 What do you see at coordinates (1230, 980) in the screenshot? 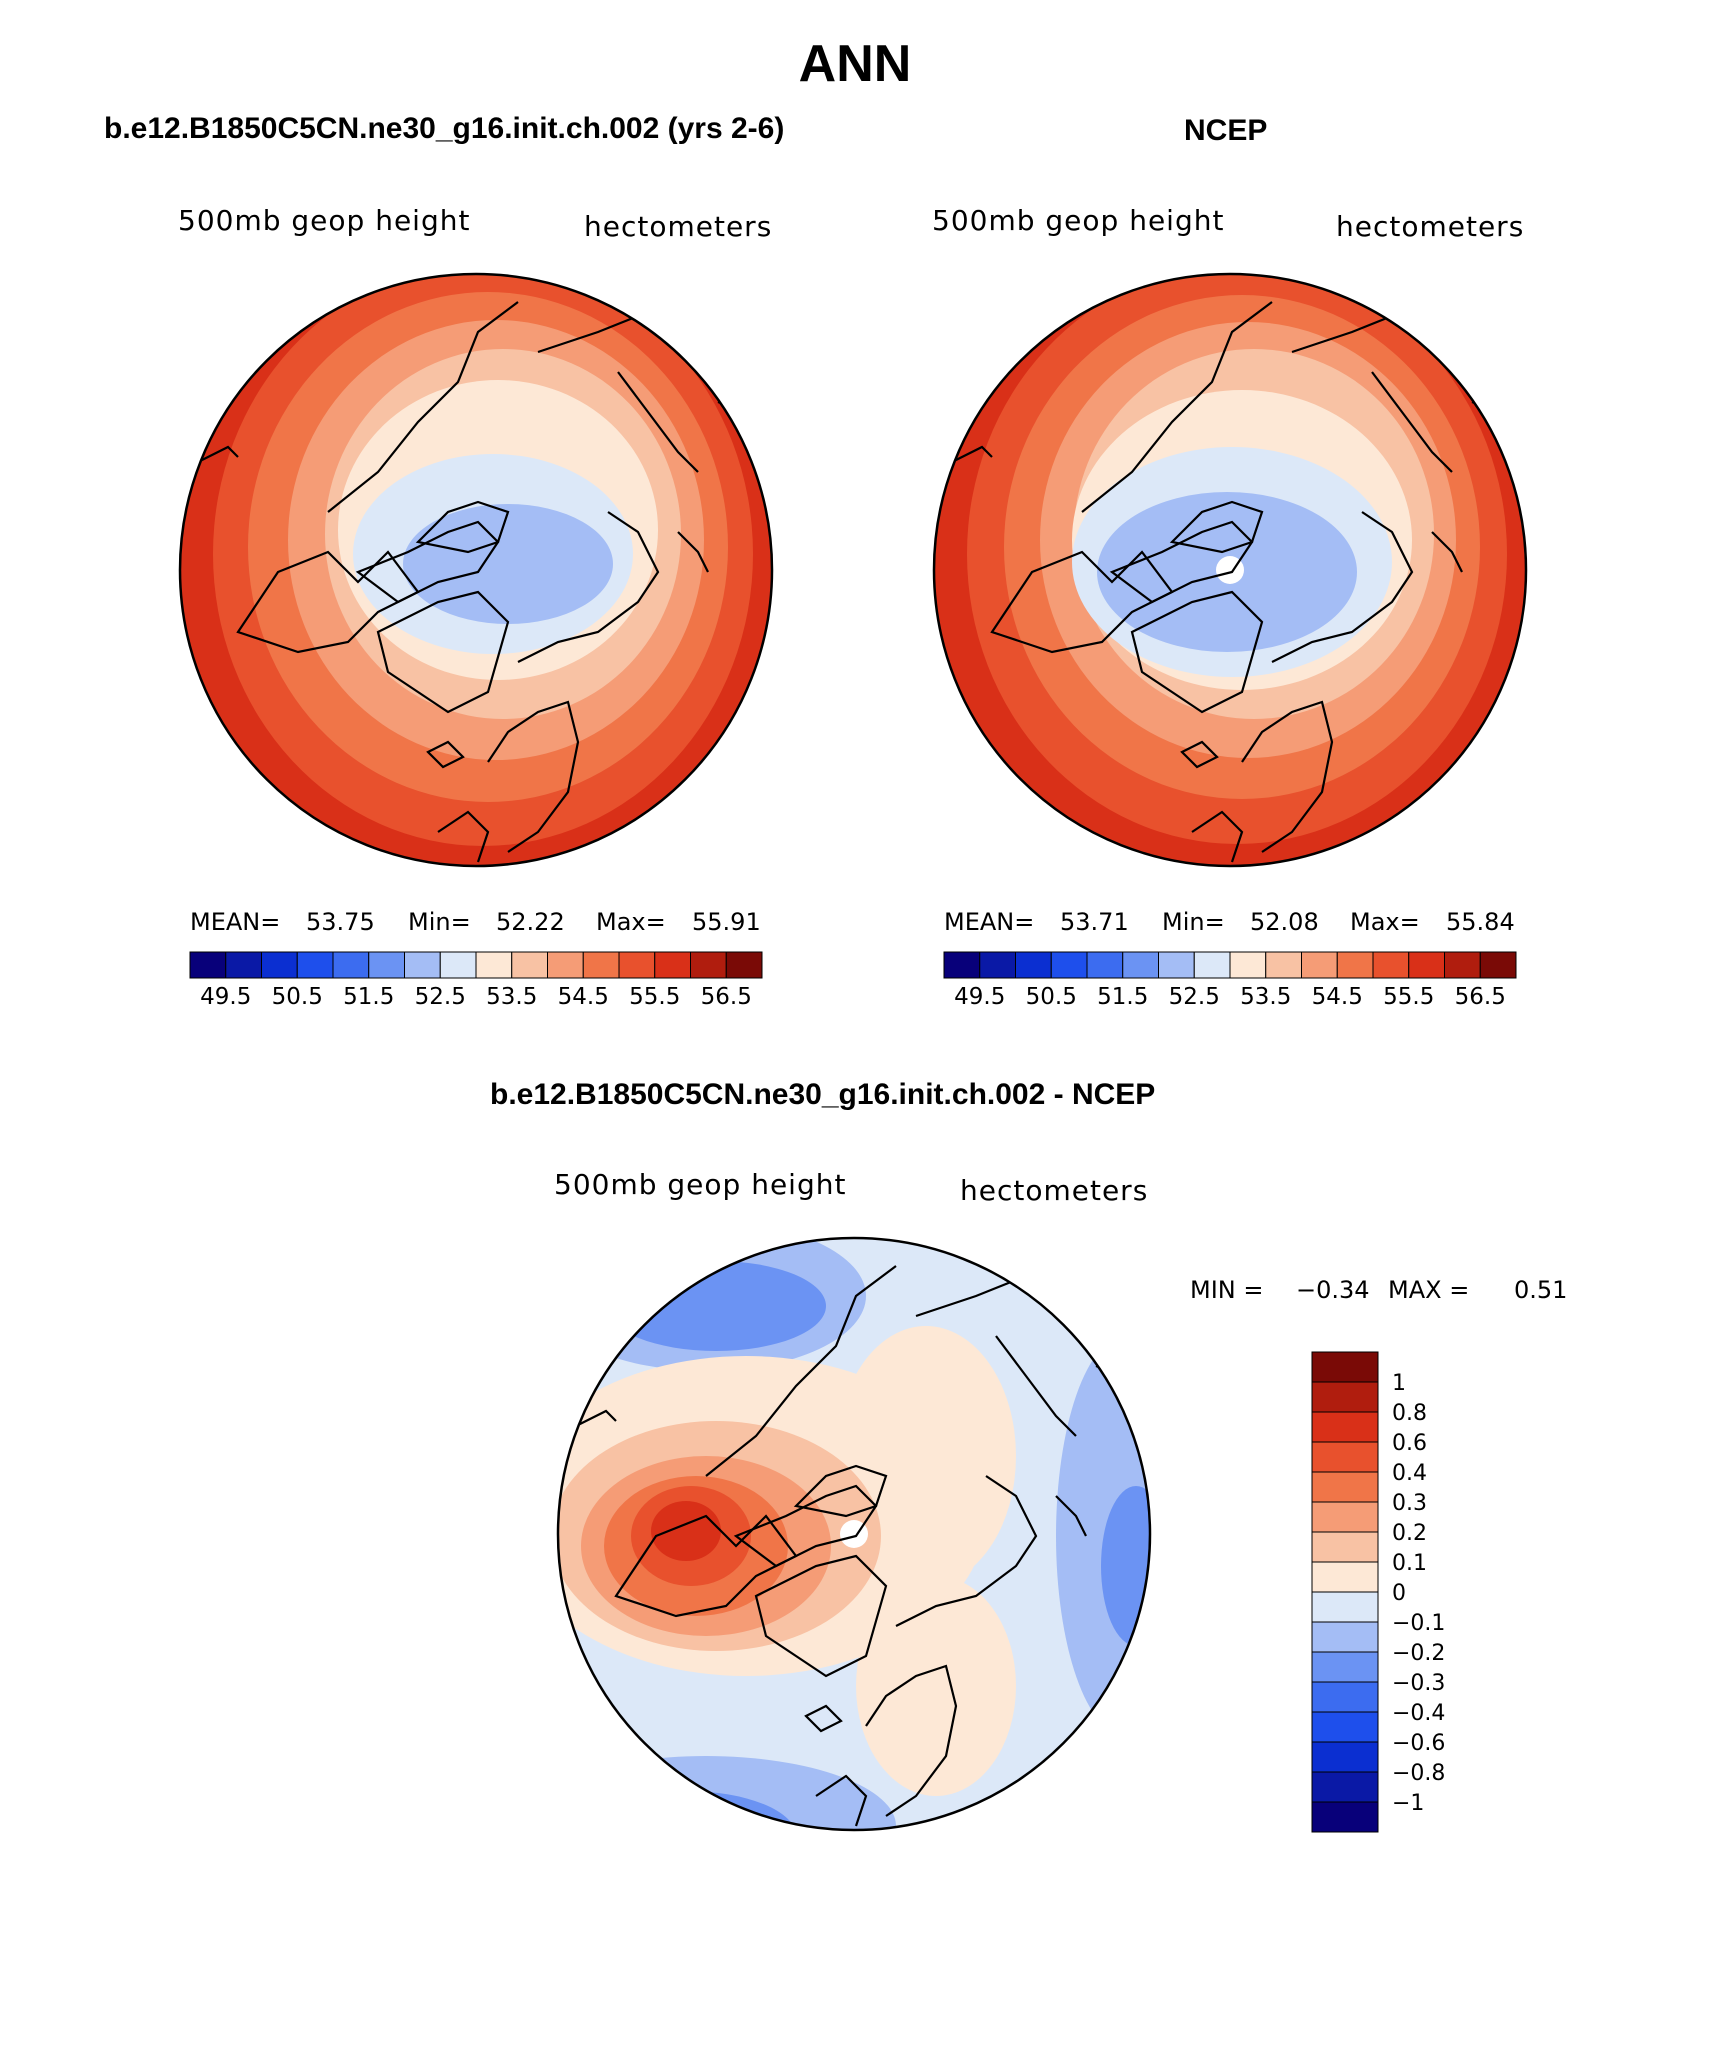
I see `obs-colorbar: 49.5 50.5 51.5 52.5 53.5 54.5 55.5 56.5` at bounding box center [1230, 980].